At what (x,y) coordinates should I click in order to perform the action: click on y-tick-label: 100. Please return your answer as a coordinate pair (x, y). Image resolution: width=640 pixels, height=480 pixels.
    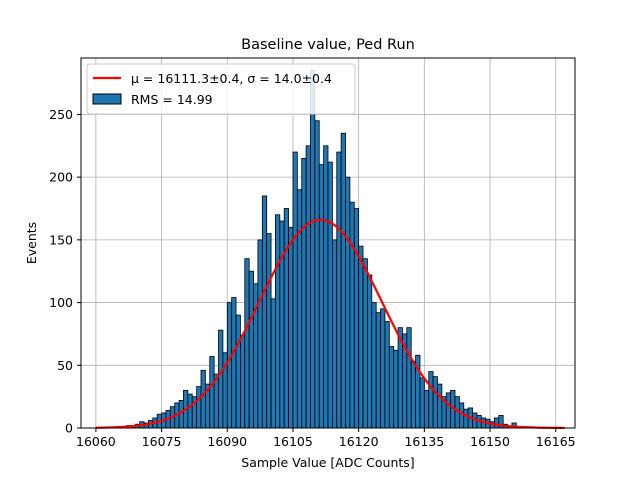
    Looking at the image, I should click on (61, 302).